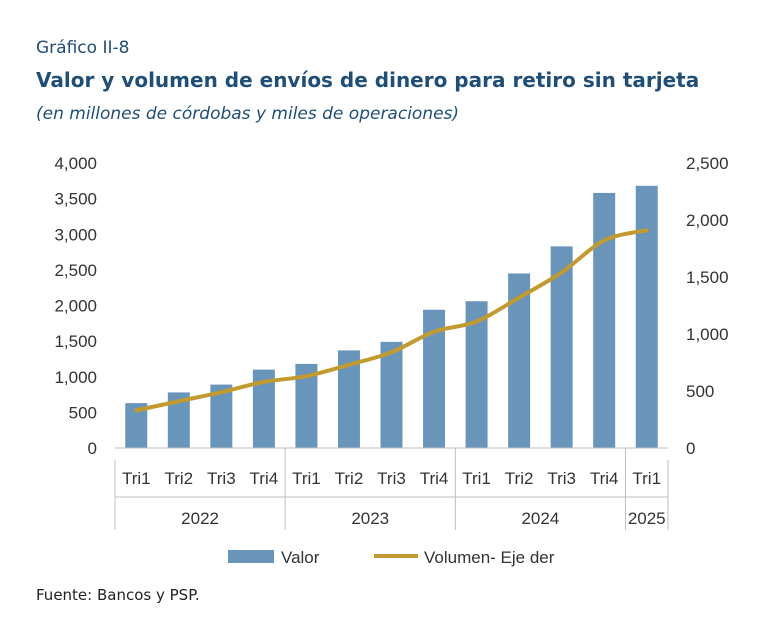 This screenshot has width=762, height=626. Describe the element at coordinates (83, 48) in the screenshot. I see `figure-label: Gráfico II-8` at that location.